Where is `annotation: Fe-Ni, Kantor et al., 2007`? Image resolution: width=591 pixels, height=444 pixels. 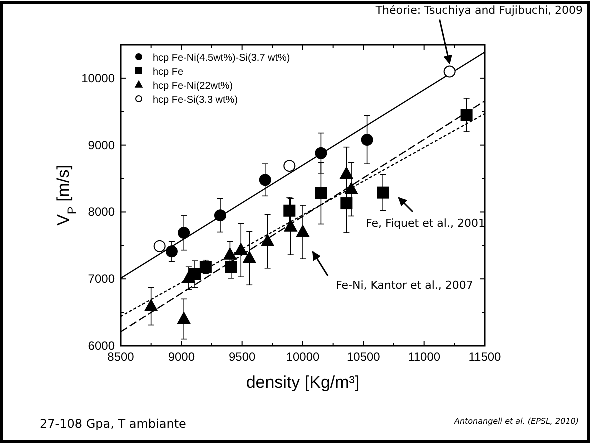
annotation: Fe-Ni, Kantor et al., 2007 is located at coordinates (405, 285).